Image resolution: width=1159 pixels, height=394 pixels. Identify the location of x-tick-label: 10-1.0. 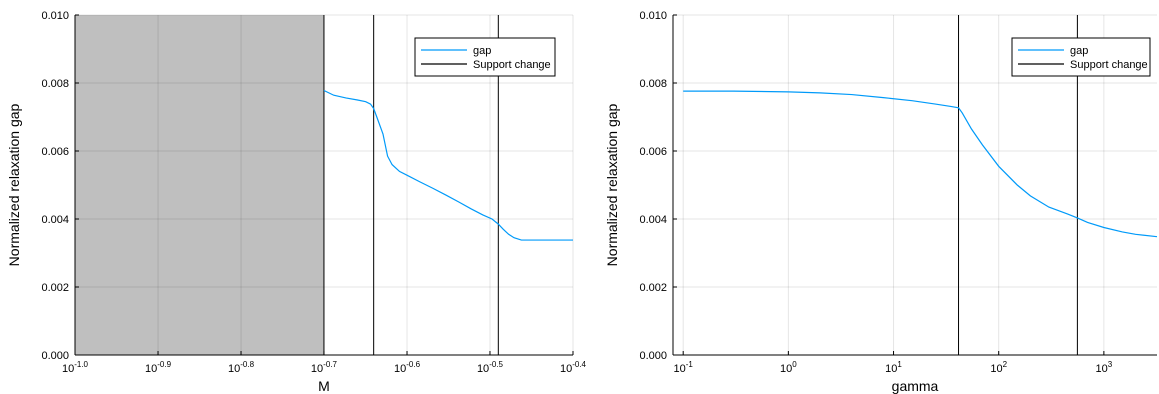
(75, 367).